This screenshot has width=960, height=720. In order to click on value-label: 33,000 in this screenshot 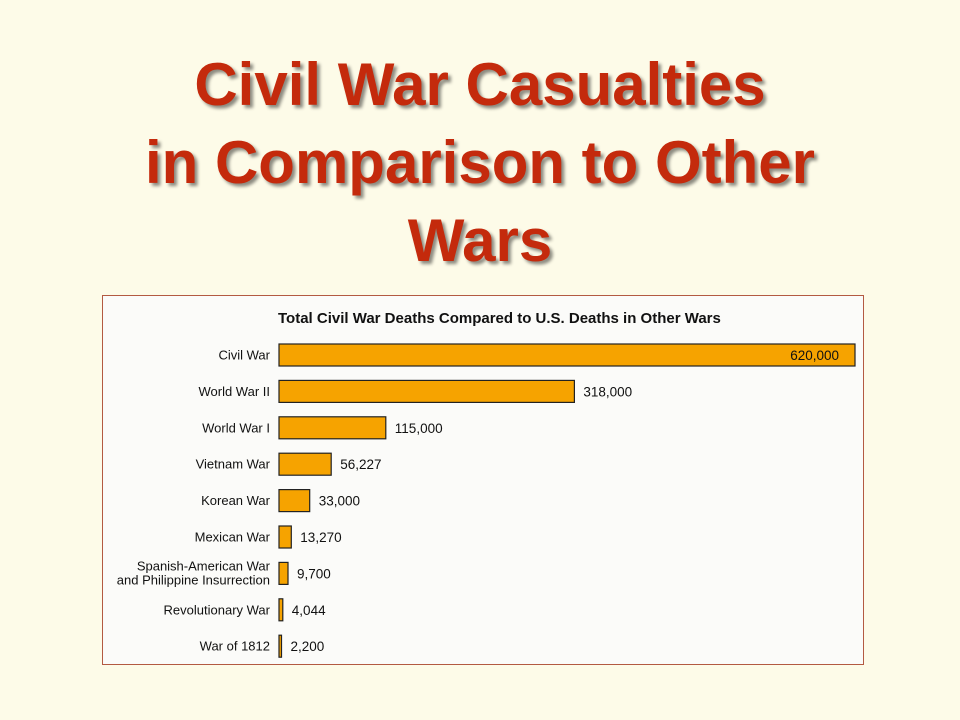, I will do `click(339, 501)`.